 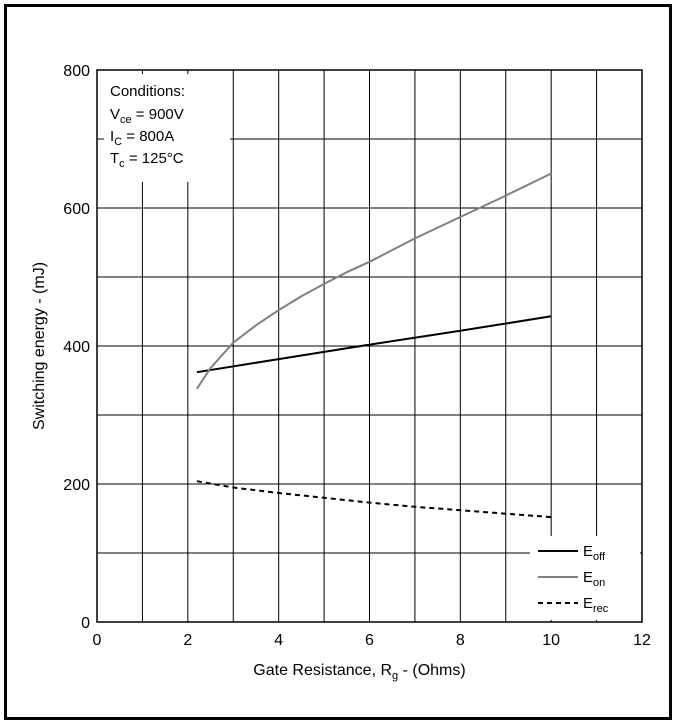 I want to click on condition-line: Tc = 125°C, so click(x=147, y=160).